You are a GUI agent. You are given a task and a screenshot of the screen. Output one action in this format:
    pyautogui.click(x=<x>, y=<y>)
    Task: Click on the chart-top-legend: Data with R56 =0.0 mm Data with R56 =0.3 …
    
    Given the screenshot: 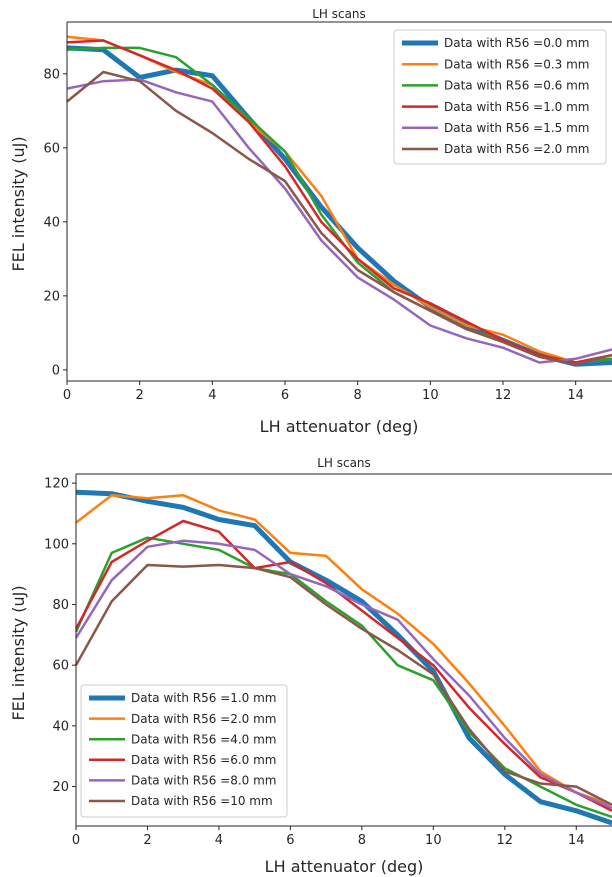 What is the action you would take?
    pyautogui.click(x=500, y=97)
    